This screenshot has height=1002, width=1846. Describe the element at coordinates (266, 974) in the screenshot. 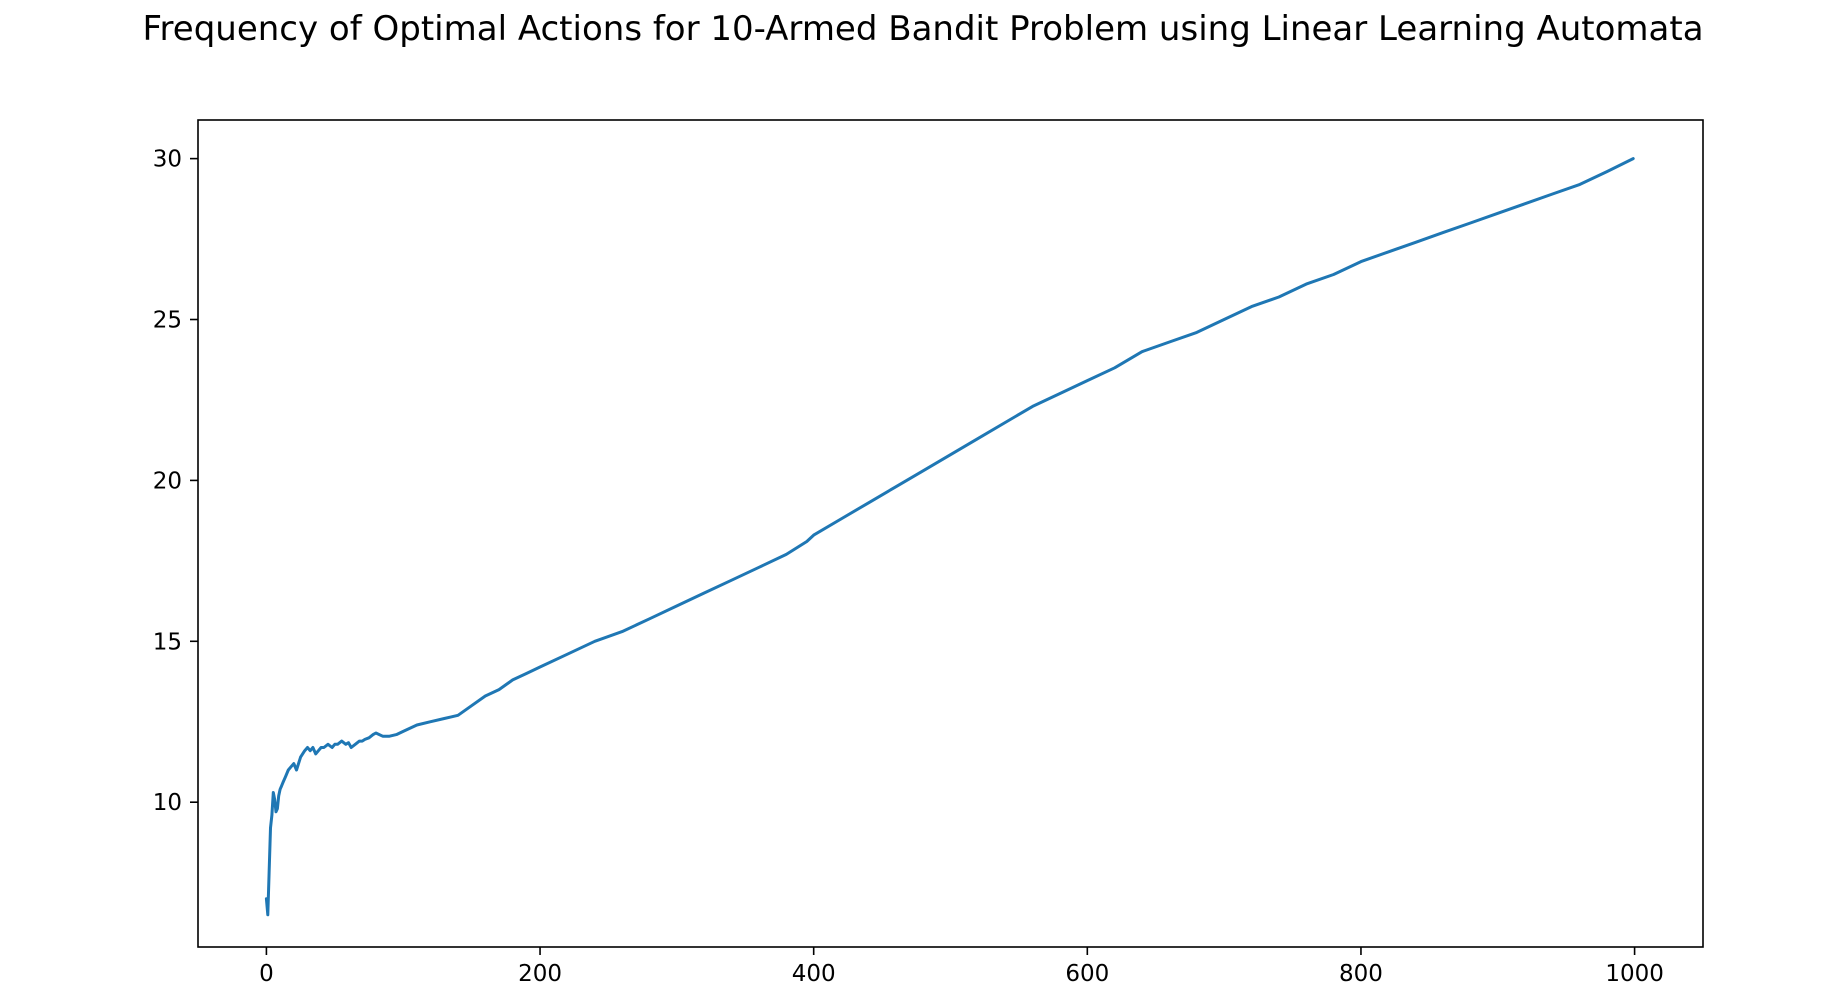

I see `x-tick-label: 0` at that location.